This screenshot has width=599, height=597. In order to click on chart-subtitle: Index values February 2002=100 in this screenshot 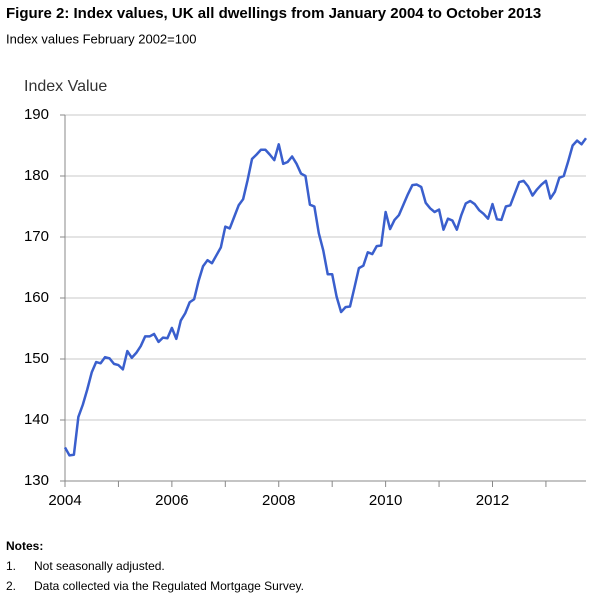, I will do `click(101, 38)`.